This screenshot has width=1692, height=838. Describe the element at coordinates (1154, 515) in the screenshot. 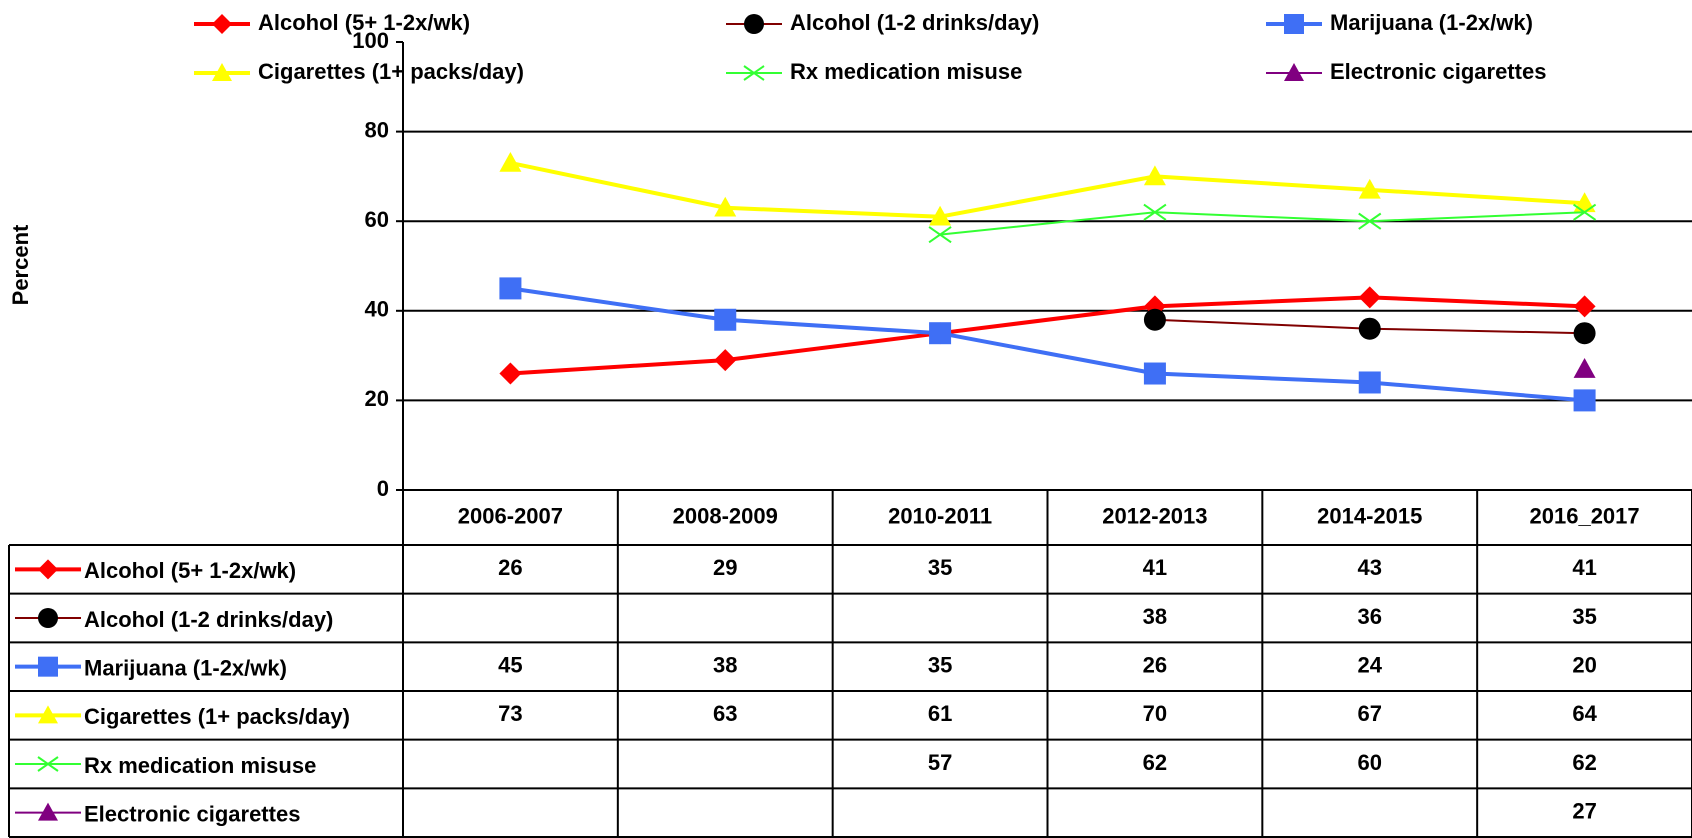

I see `x-tick-label: 2012-2013` at that location.